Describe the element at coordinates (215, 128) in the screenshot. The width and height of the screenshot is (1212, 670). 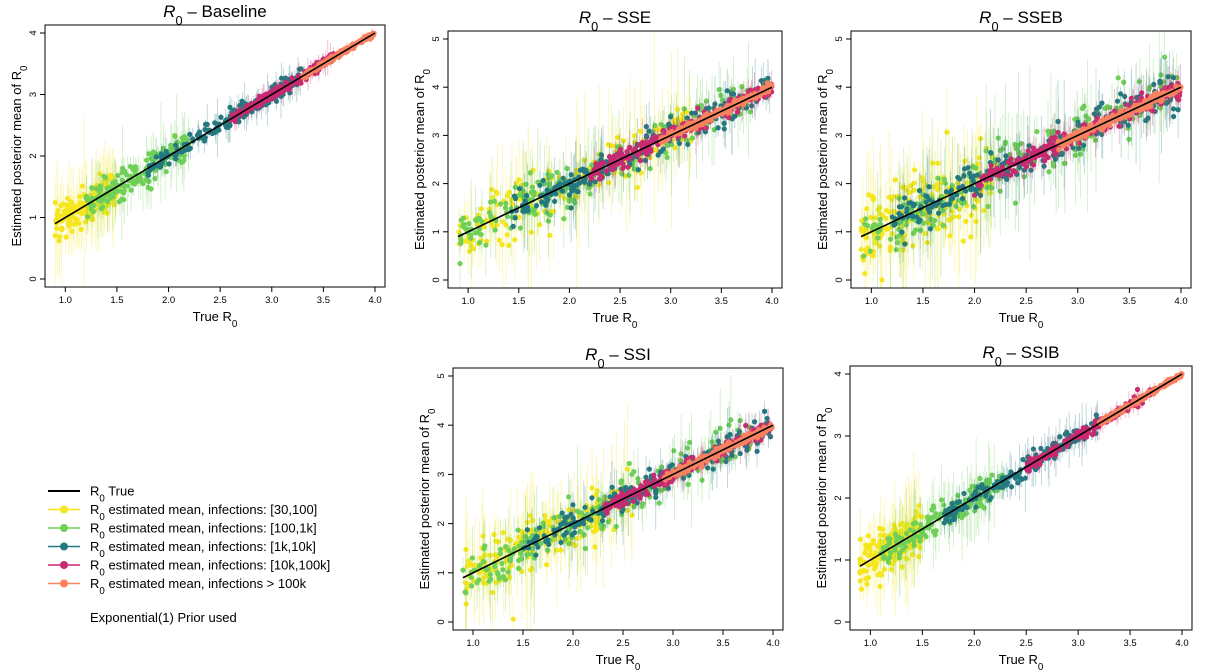
I see `true-line` at that location.